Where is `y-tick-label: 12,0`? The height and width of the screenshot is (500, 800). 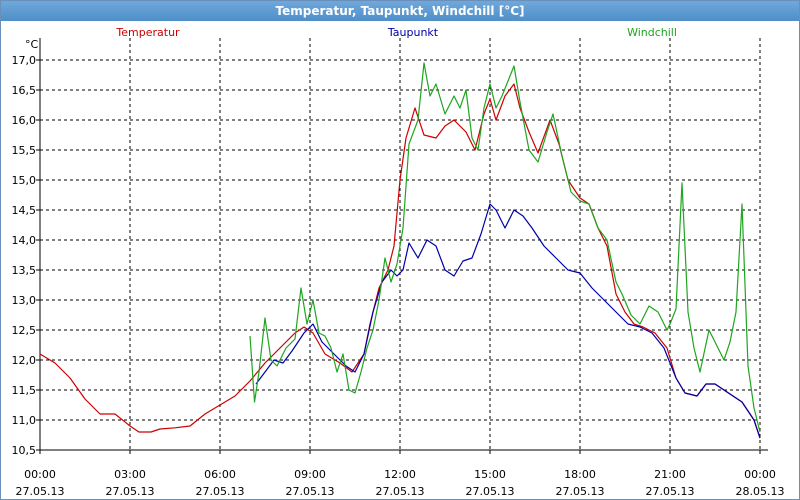
y-tick-label: 12,0 is located at coordinates (24, 360).